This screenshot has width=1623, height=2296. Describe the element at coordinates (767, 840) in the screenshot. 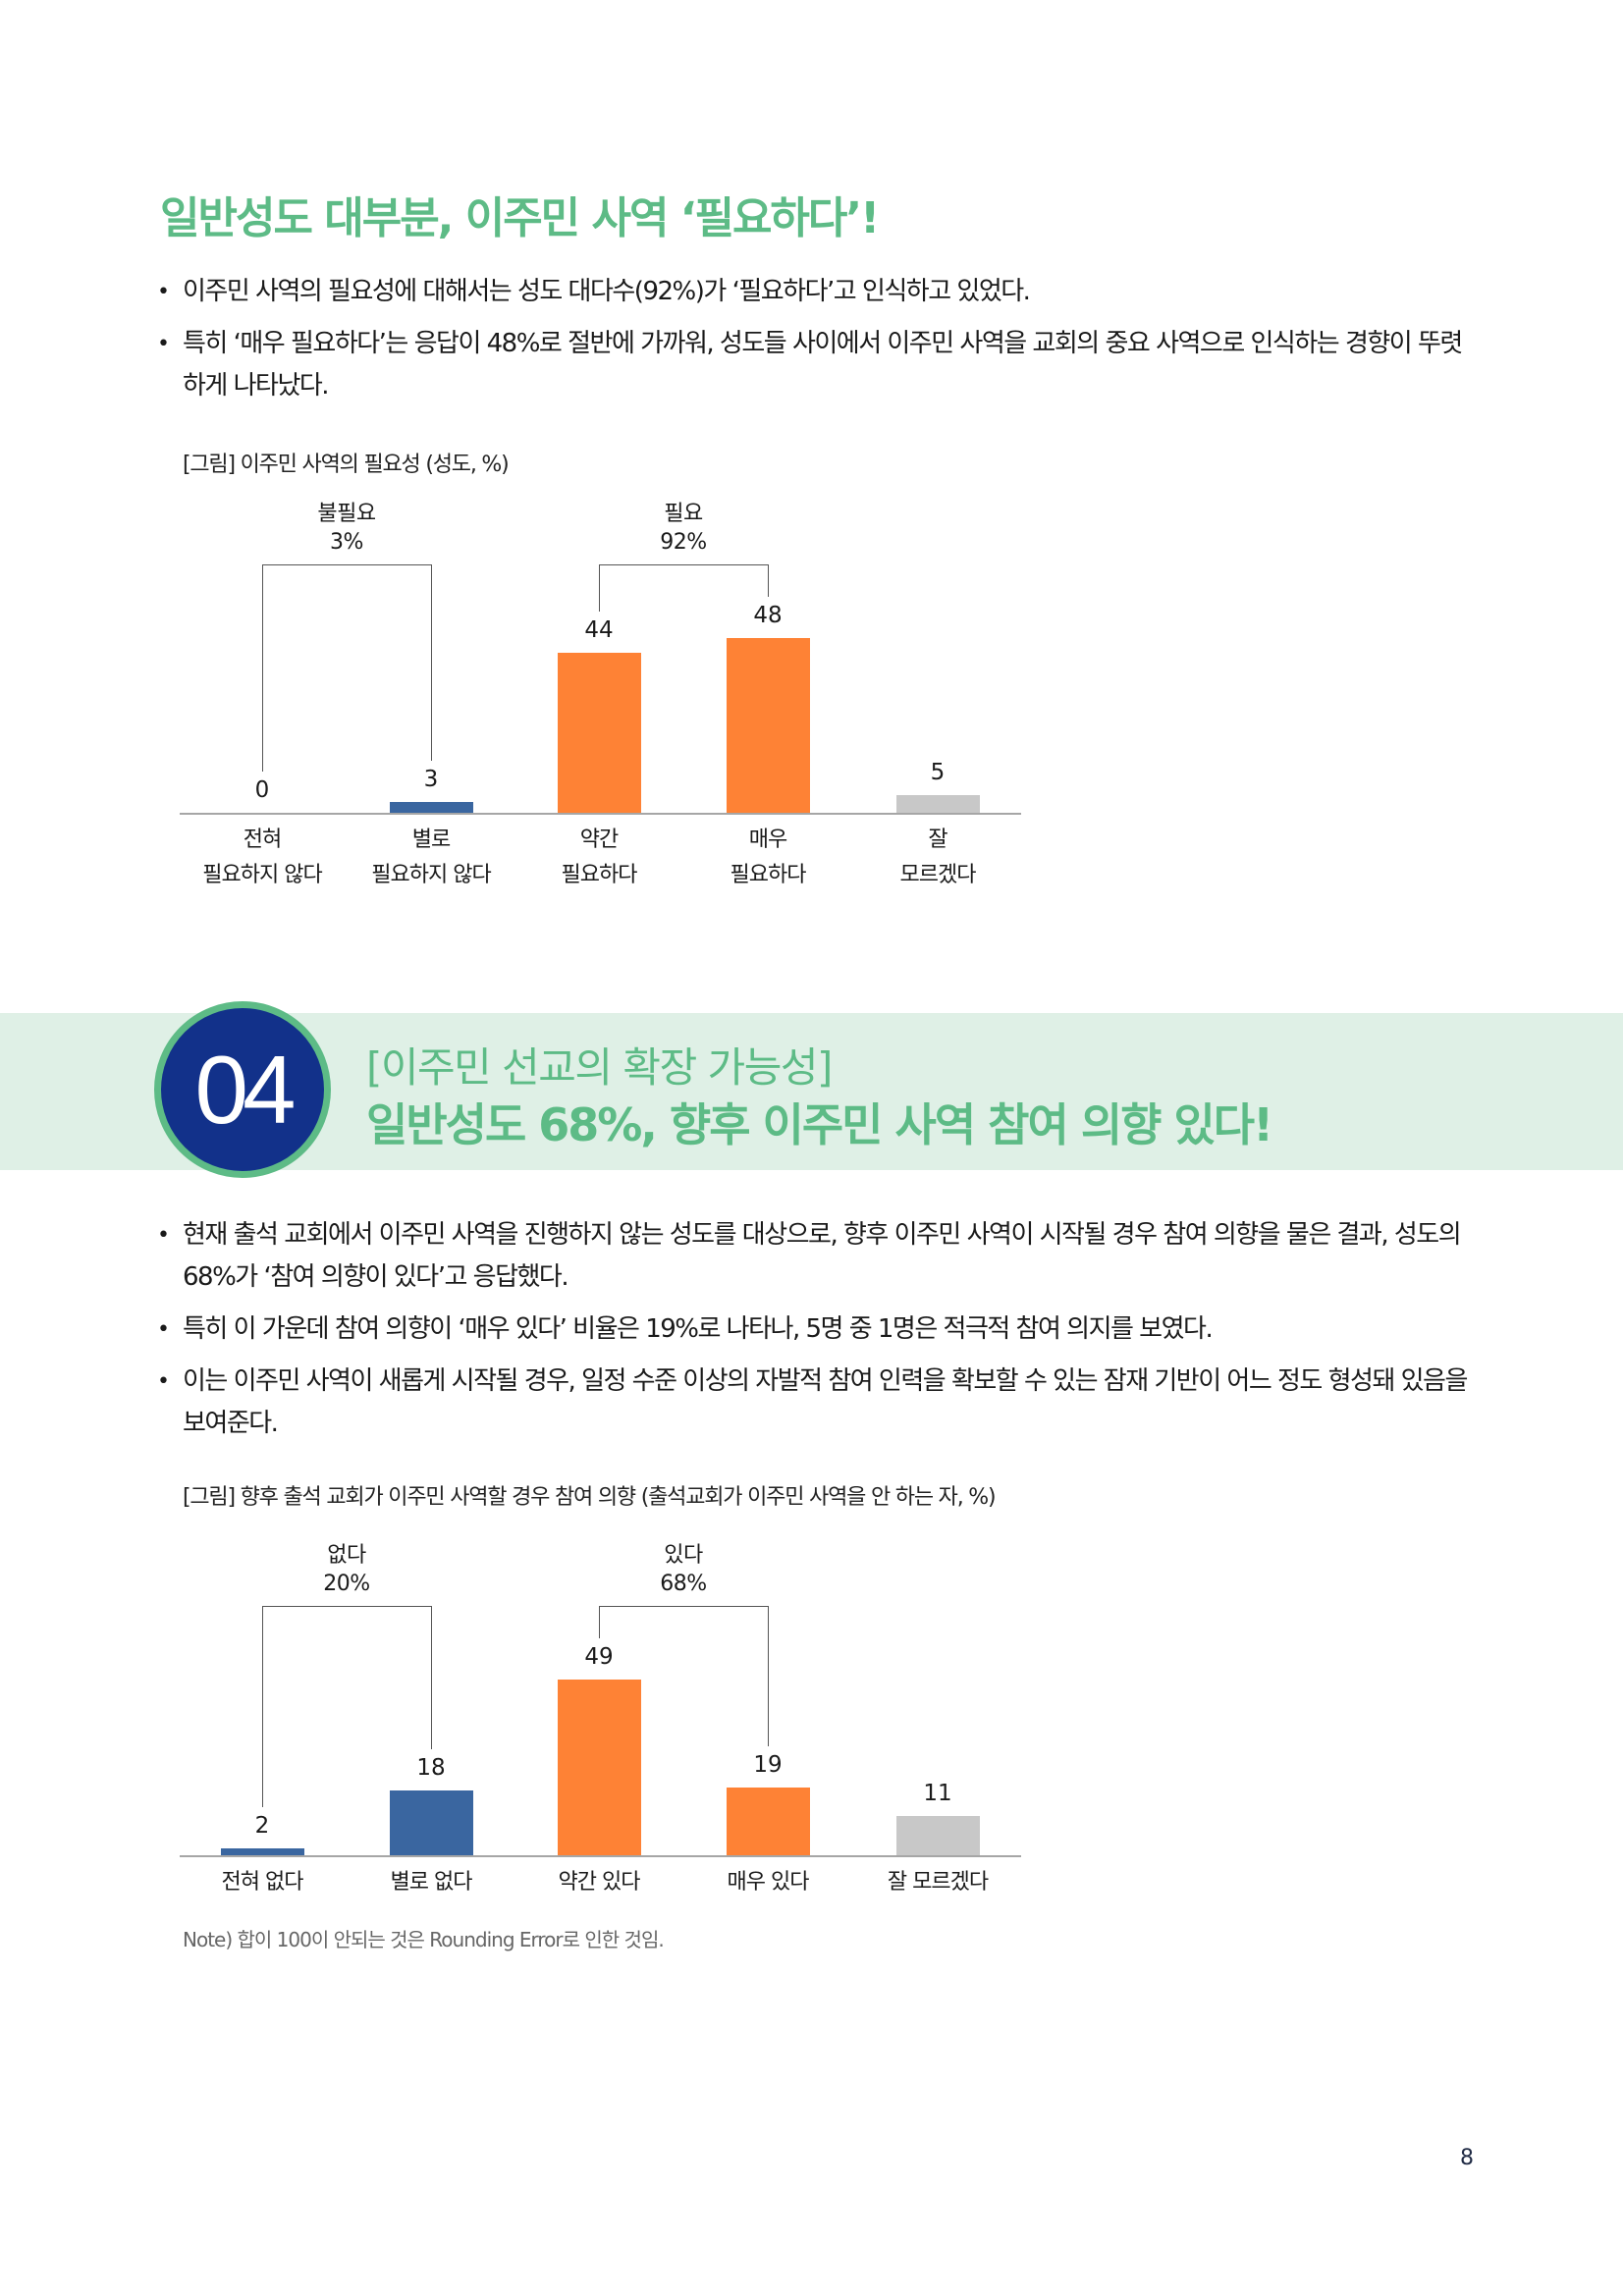

I see `category-label-line: 매우` at that location.